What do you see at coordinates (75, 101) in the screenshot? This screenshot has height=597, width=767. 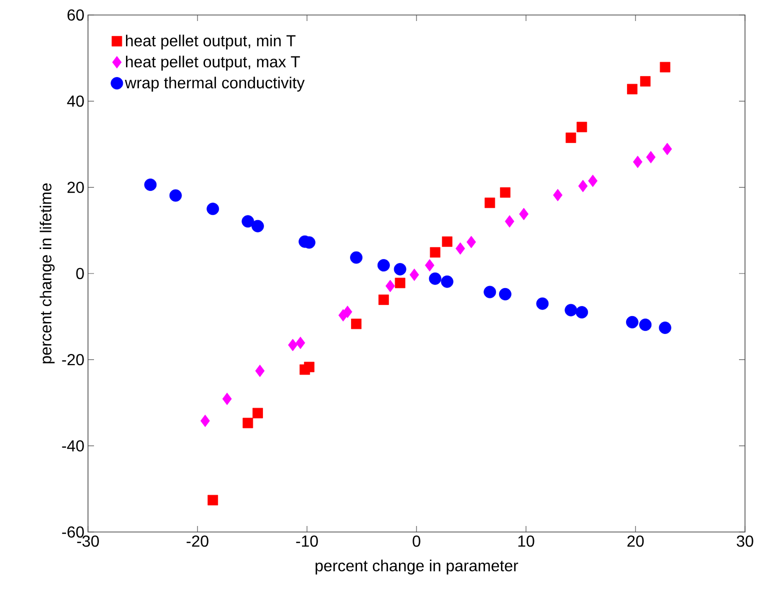 I see `y-tick-label: 40` at bounding box center [75, 101].